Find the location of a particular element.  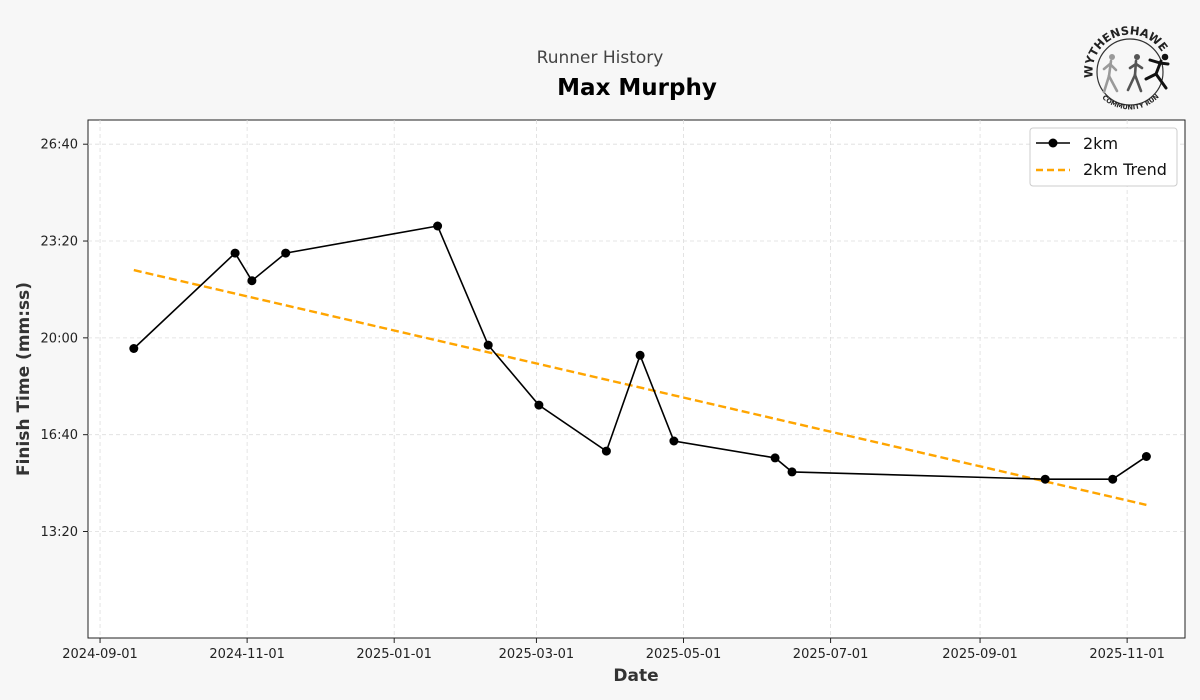

x-tick-label: 2025-01-01 is located at coordinates (394, 654).